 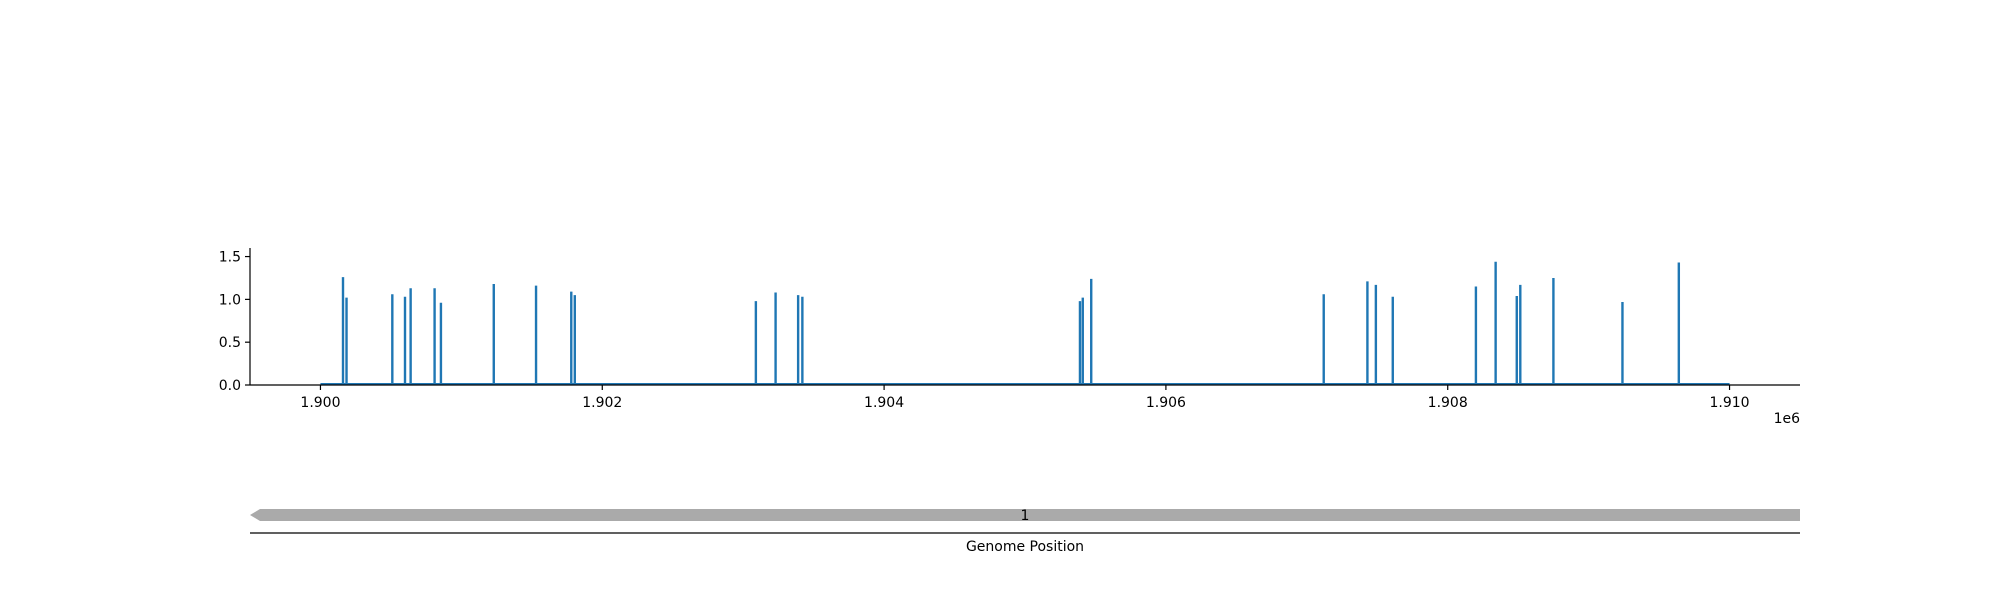 I want to click on y-tick-label: 1.5, so click(x=230, y=258).